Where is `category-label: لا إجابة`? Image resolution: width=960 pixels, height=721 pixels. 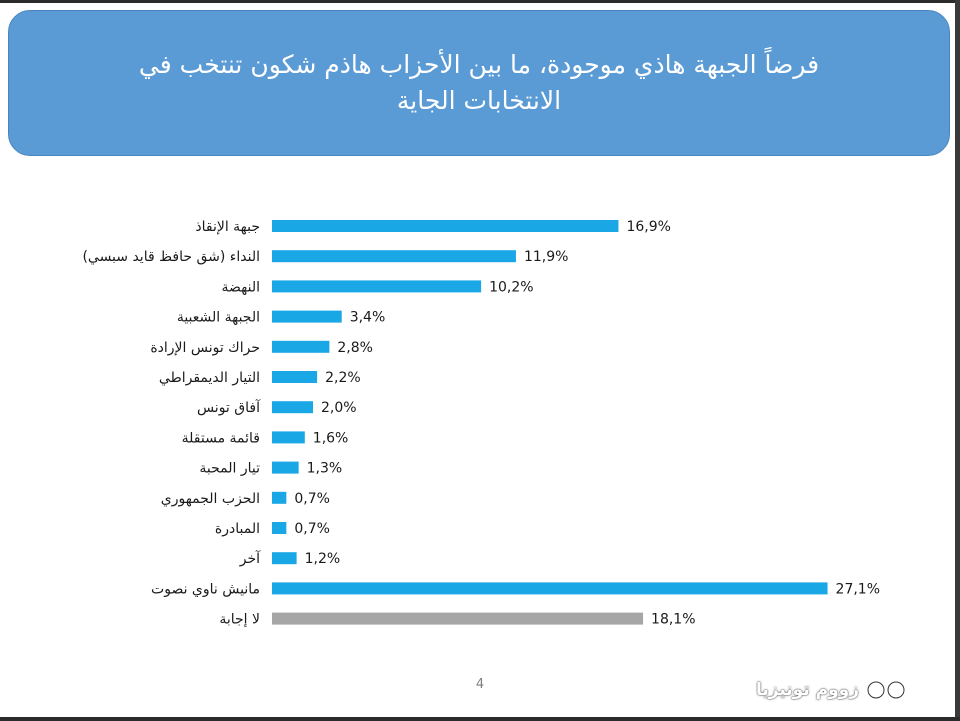 category-label: لا إجابة is located at coordinates (239, 620).